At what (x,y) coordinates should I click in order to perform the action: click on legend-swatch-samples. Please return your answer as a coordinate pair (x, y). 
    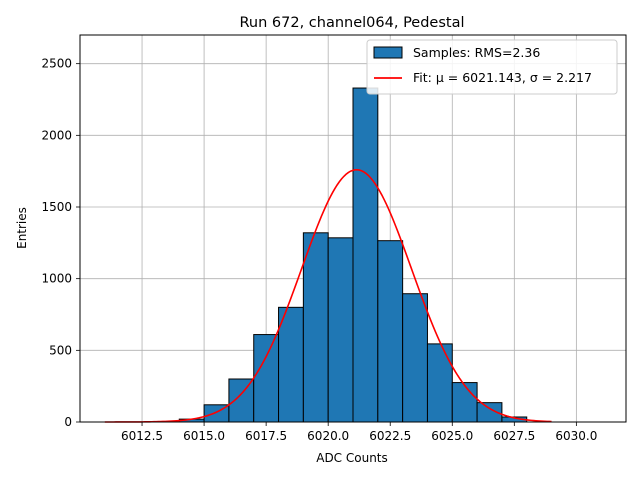
    Looking at the image, I should click on (388, 52).